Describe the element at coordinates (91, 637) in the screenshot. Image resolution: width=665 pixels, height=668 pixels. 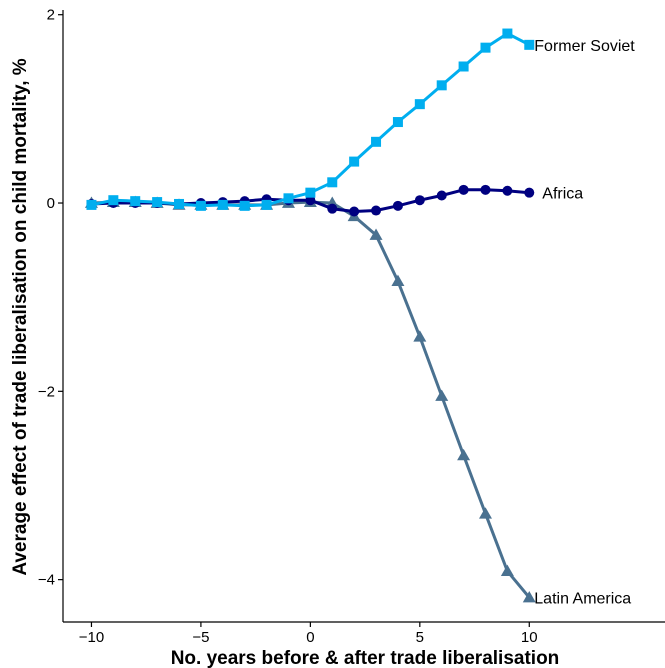
I see `x-tick-label: −10` at that location.